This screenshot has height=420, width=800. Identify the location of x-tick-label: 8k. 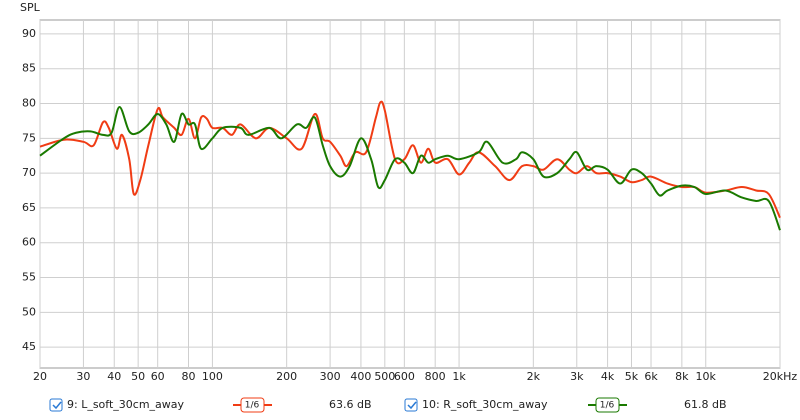
(682, 376).